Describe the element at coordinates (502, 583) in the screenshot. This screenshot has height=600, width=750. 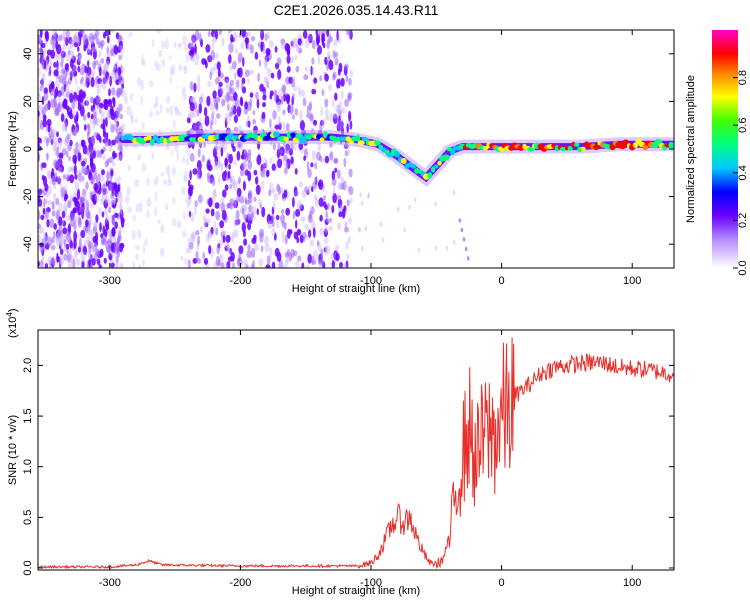
I see `snr-x-tick-label: 0` at that location.